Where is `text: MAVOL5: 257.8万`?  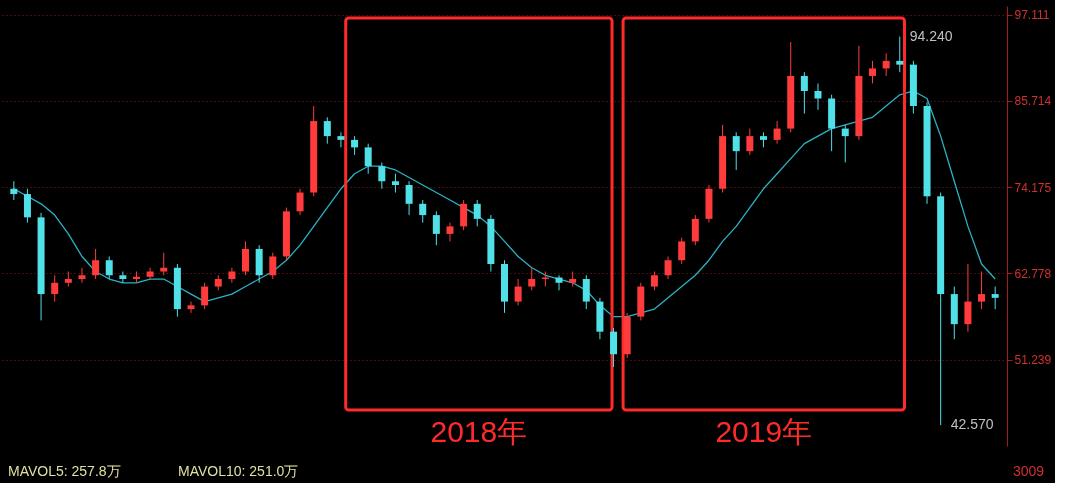 text: MAVOL5: 257.8万 is located at coordinates (64, 471).